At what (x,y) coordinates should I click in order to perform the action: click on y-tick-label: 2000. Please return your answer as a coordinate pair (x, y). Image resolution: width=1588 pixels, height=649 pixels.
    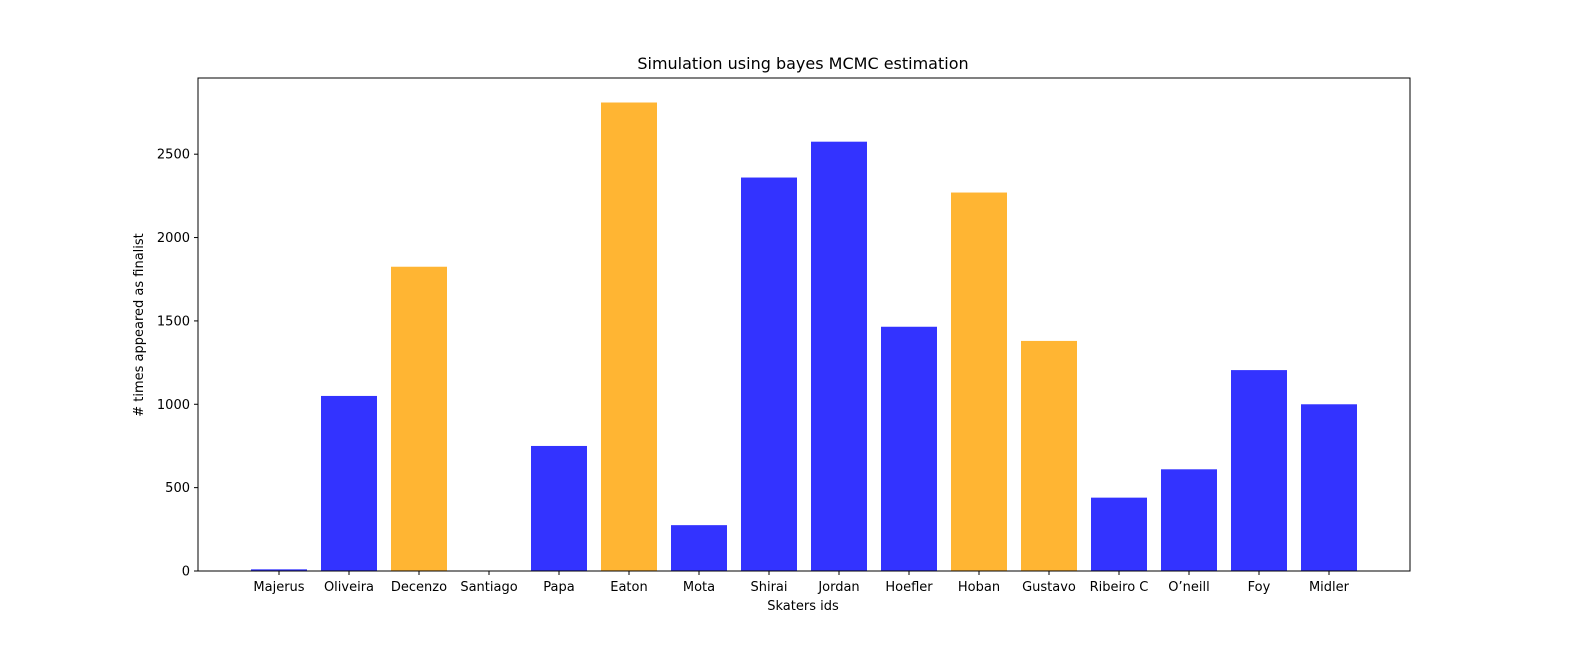
    Looking at the image, I should click on (173, 238).